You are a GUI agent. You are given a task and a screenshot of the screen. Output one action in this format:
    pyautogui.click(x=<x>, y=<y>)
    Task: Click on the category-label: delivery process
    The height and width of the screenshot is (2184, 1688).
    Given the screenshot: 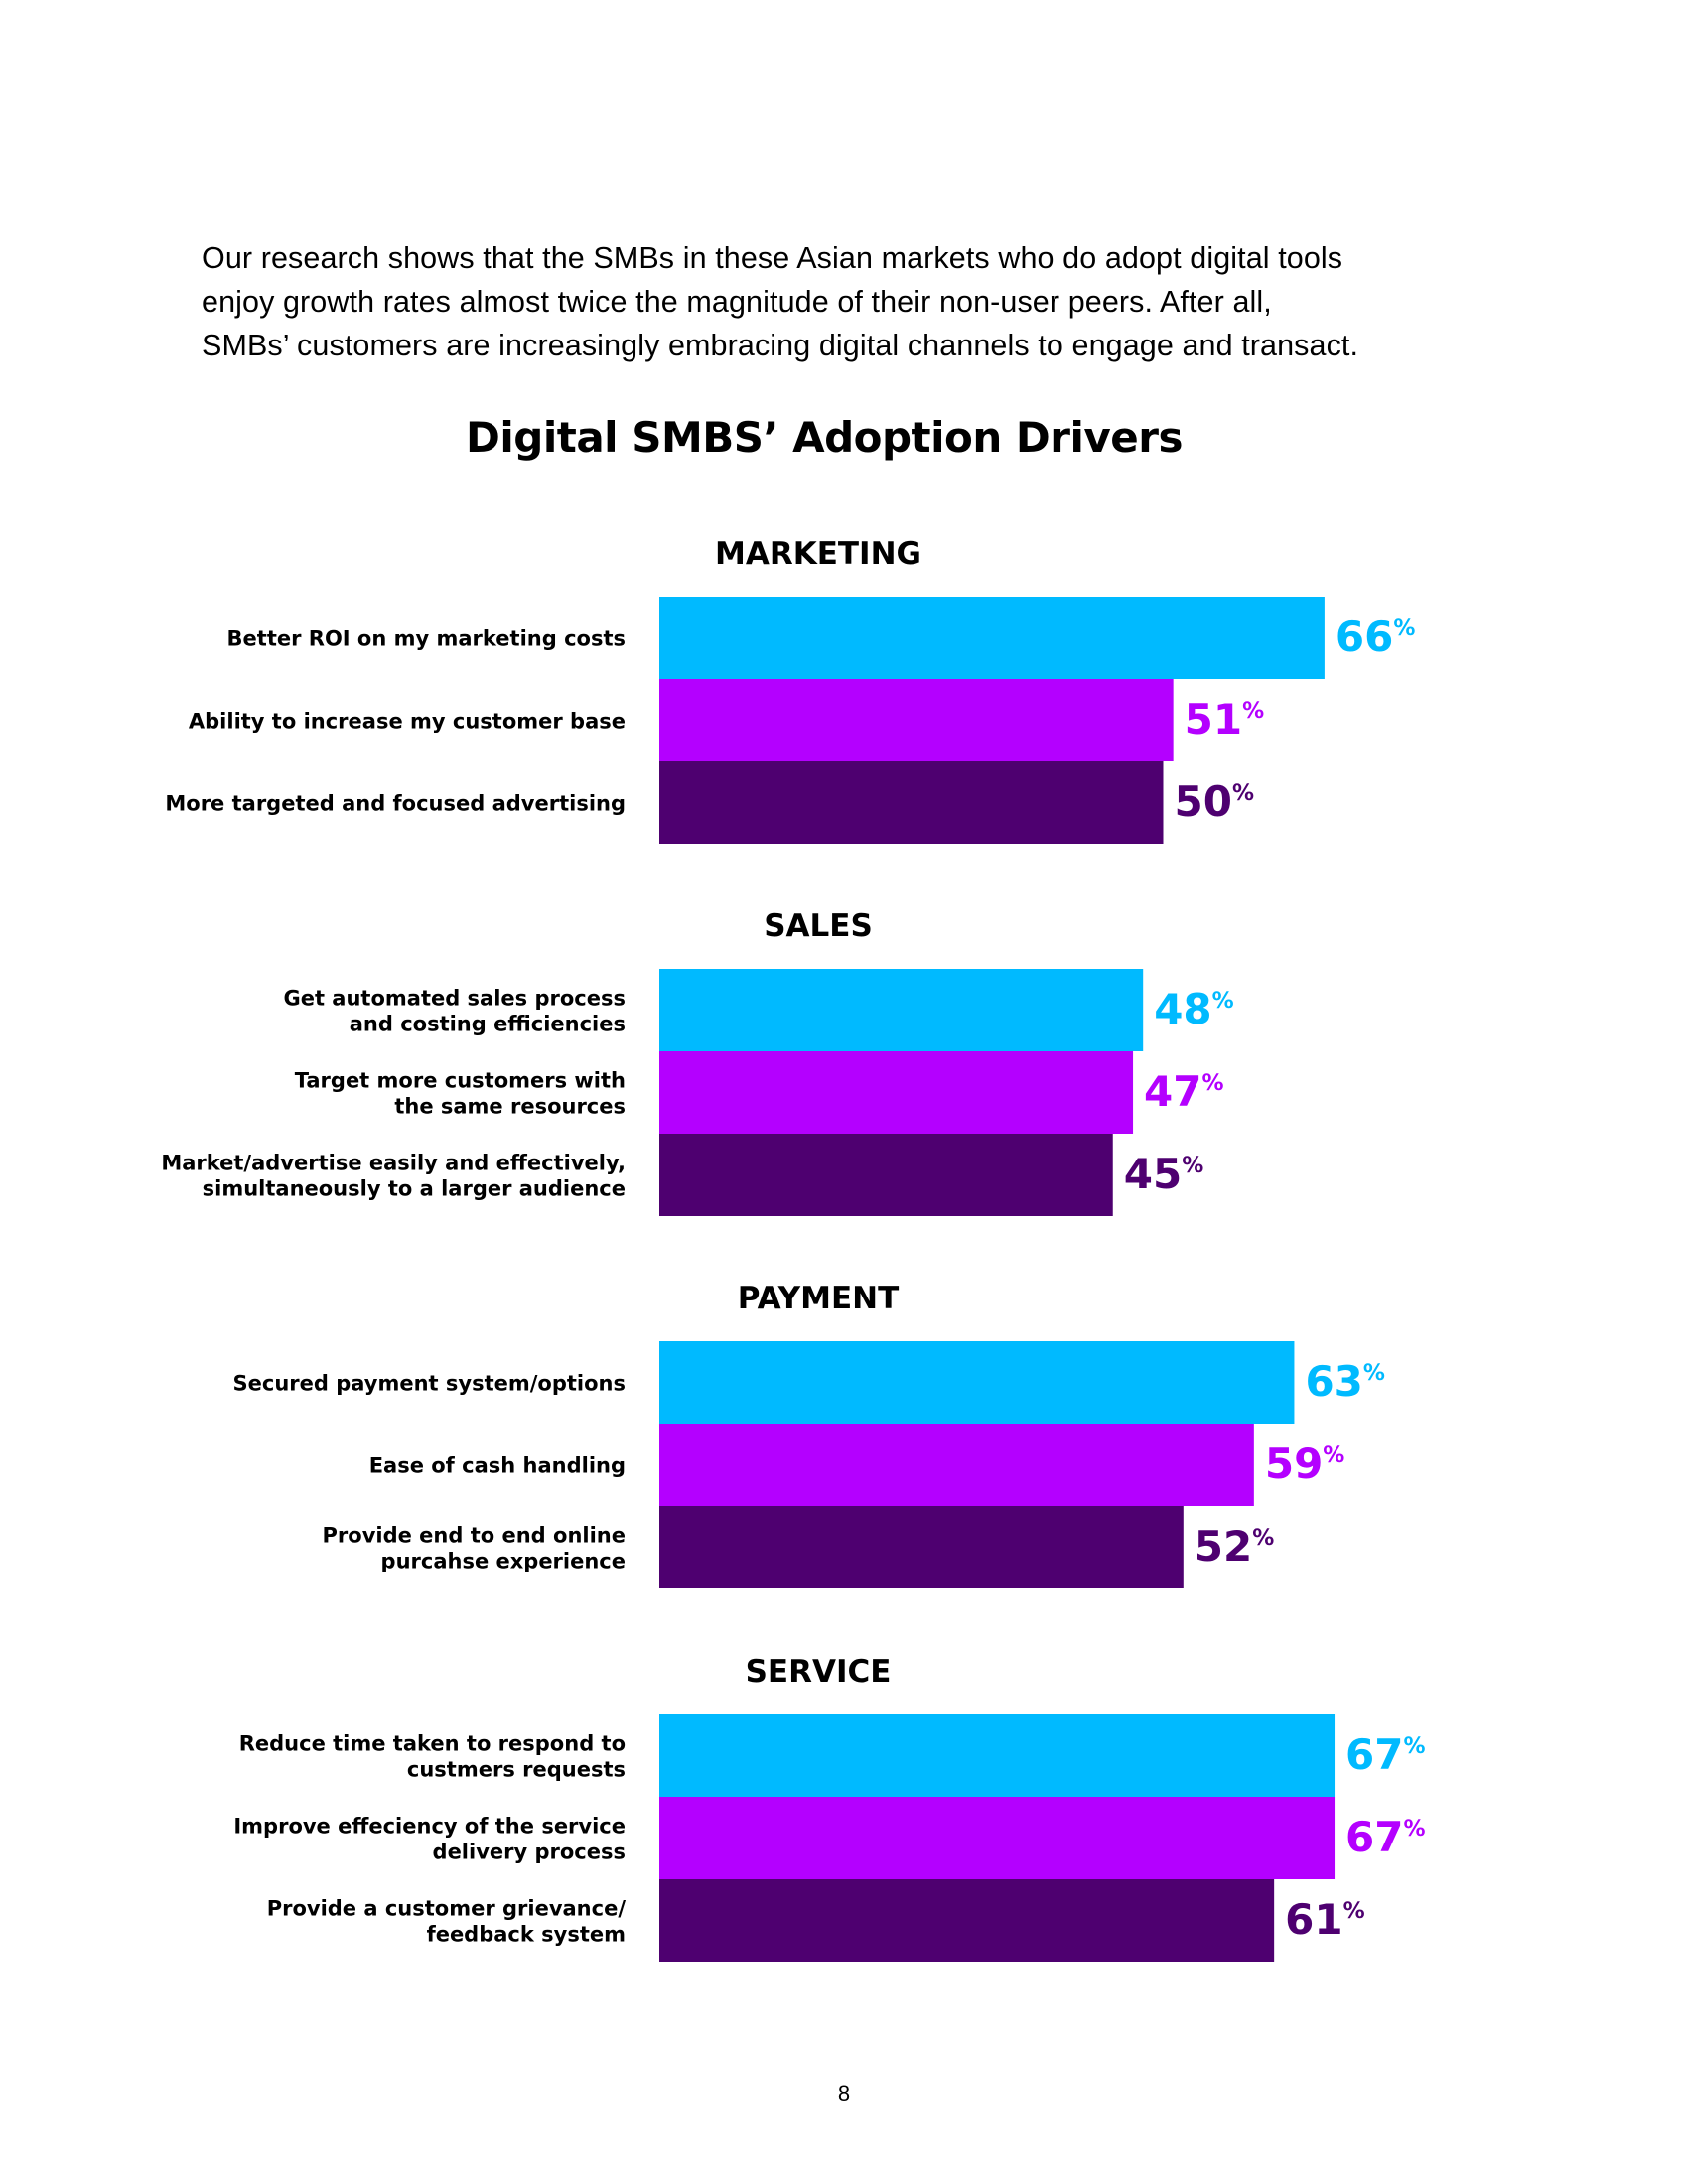 What is the action you would take?
    pyautogui.click(x=529, y=1852)
    